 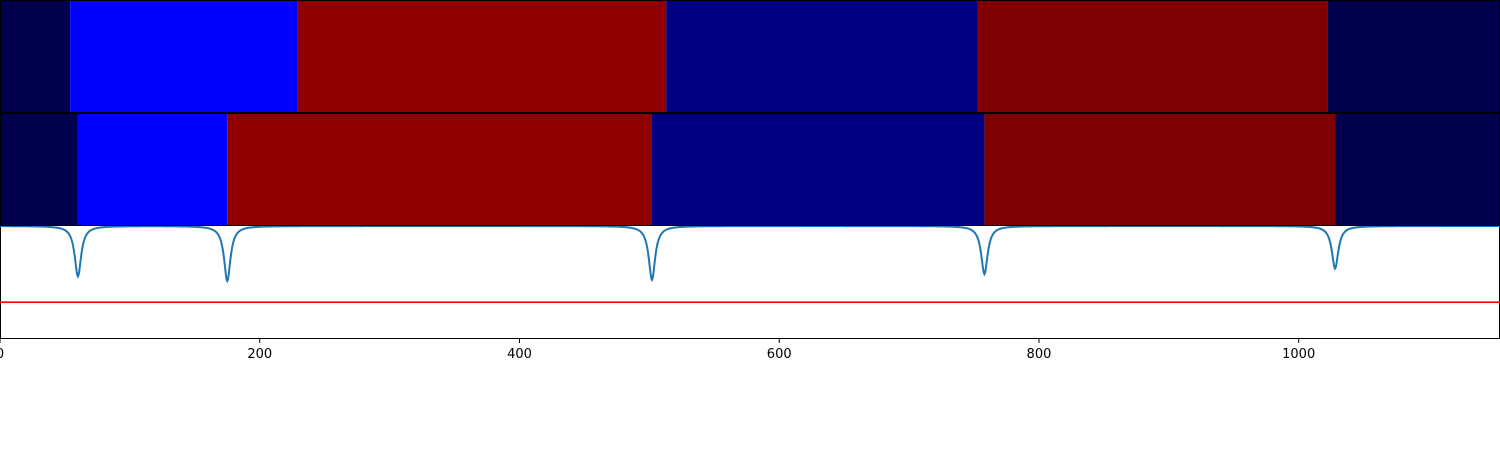 What do you see at coordinates (259, 354) in the screenshot?
I see `x-tick-label: 200` at bounding box center [259, 354].